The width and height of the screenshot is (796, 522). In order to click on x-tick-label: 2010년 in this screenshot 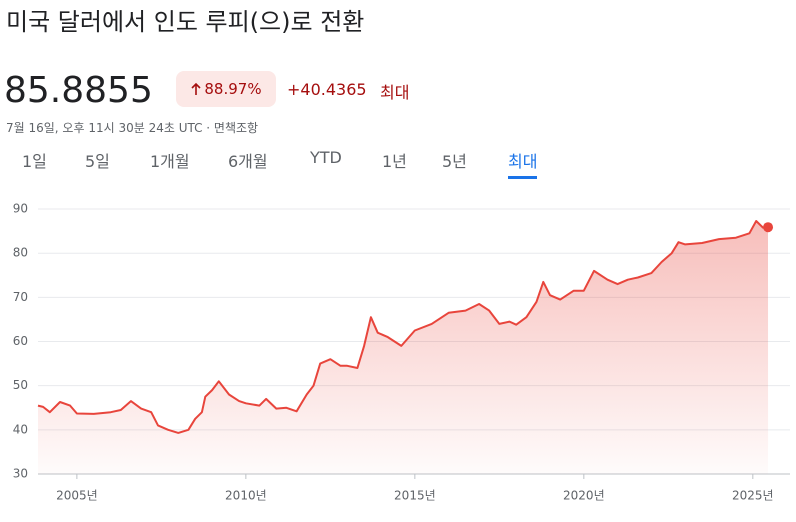, I will do `click(246, 496)`.